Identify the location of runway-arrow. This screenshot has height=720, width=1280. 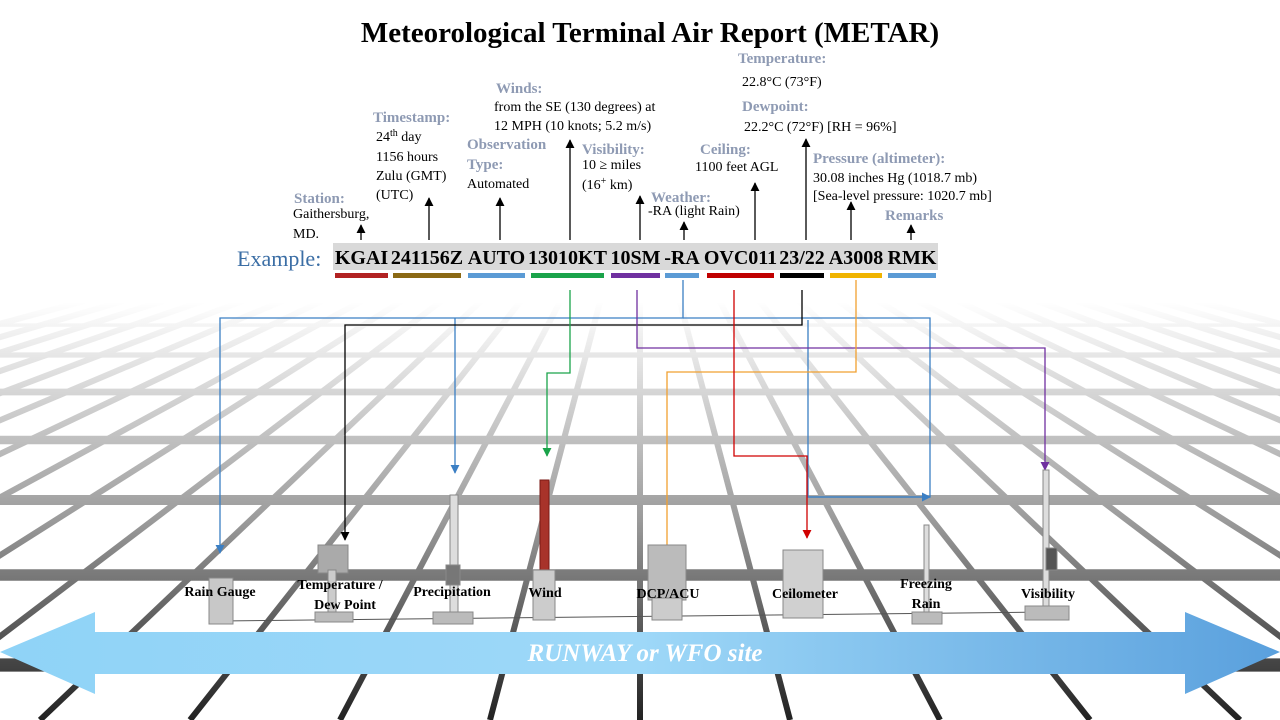
(640, 653).